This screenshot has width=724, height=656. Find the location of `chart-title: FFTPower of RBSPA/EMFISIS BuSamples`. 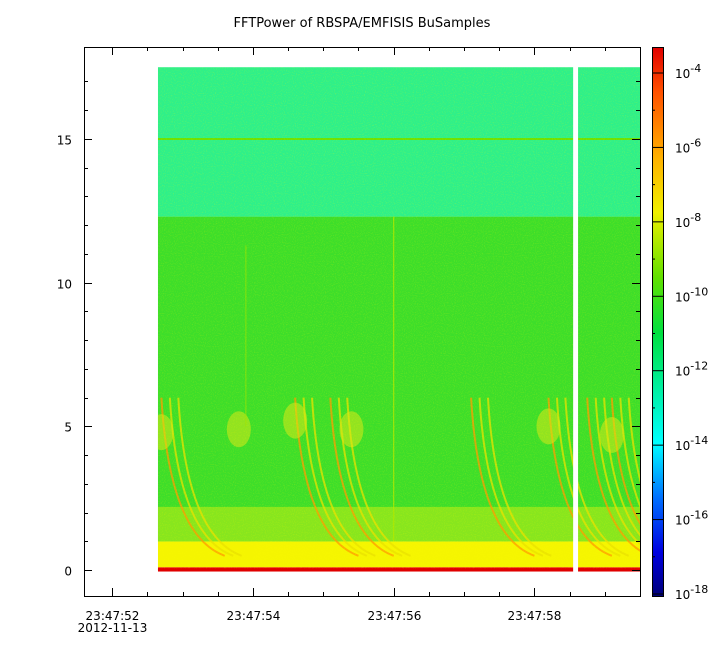

chart-title: FFTPower of RBSPA/EMFISIS BuSamples is located at coordinates (362, 23).